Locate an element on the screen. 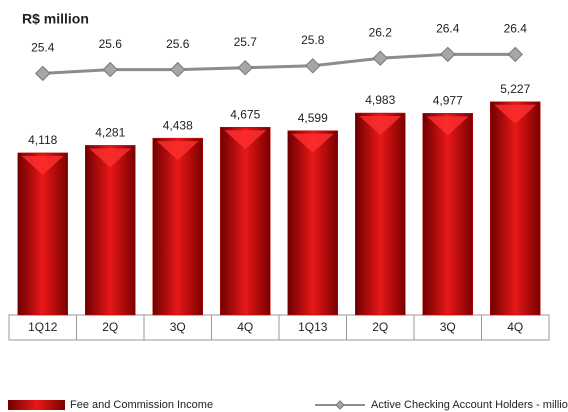 The width and height of the screenshot is (568, 412). data-label: 5,227 is located at coordinates (515, 89).